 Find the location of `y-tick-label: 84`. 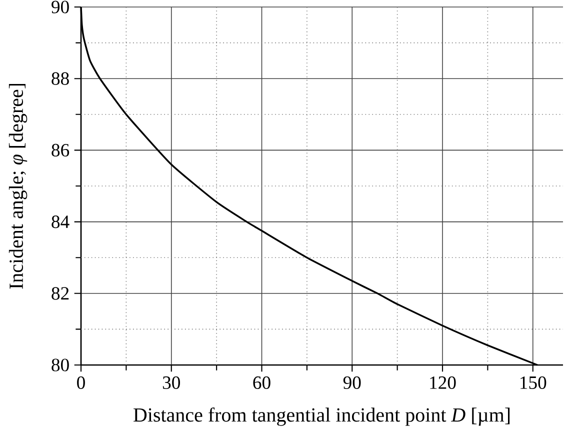

y-tick-label: 84 is located at coordinates (61, 221).